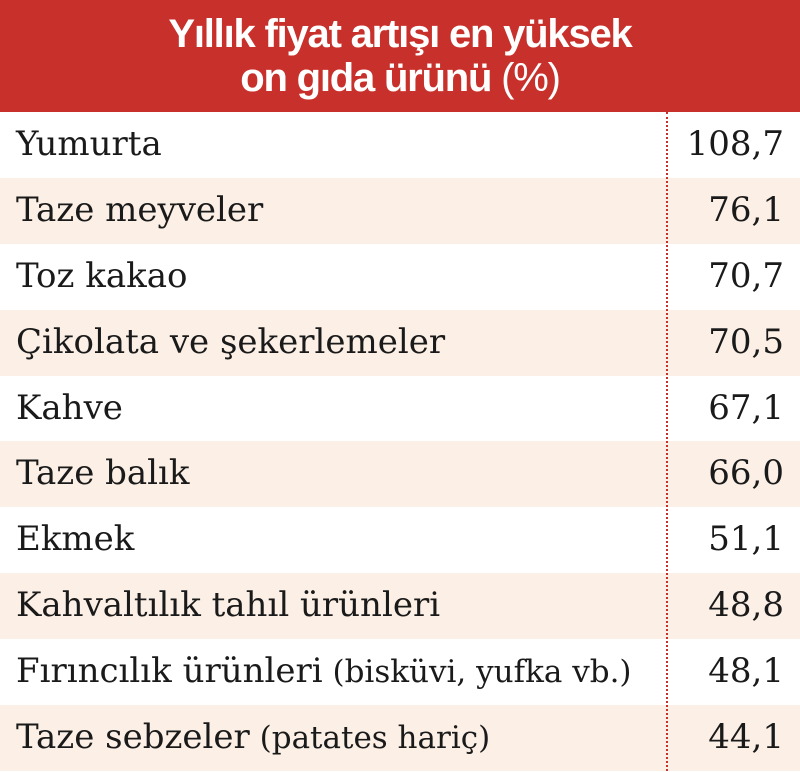 This screenshot has height=772, width=800. Describe the element at coordinates (400, 34) in the screenshot. I see `title-line-1: Yıllık fiyat artışı en yüksek` at that location.